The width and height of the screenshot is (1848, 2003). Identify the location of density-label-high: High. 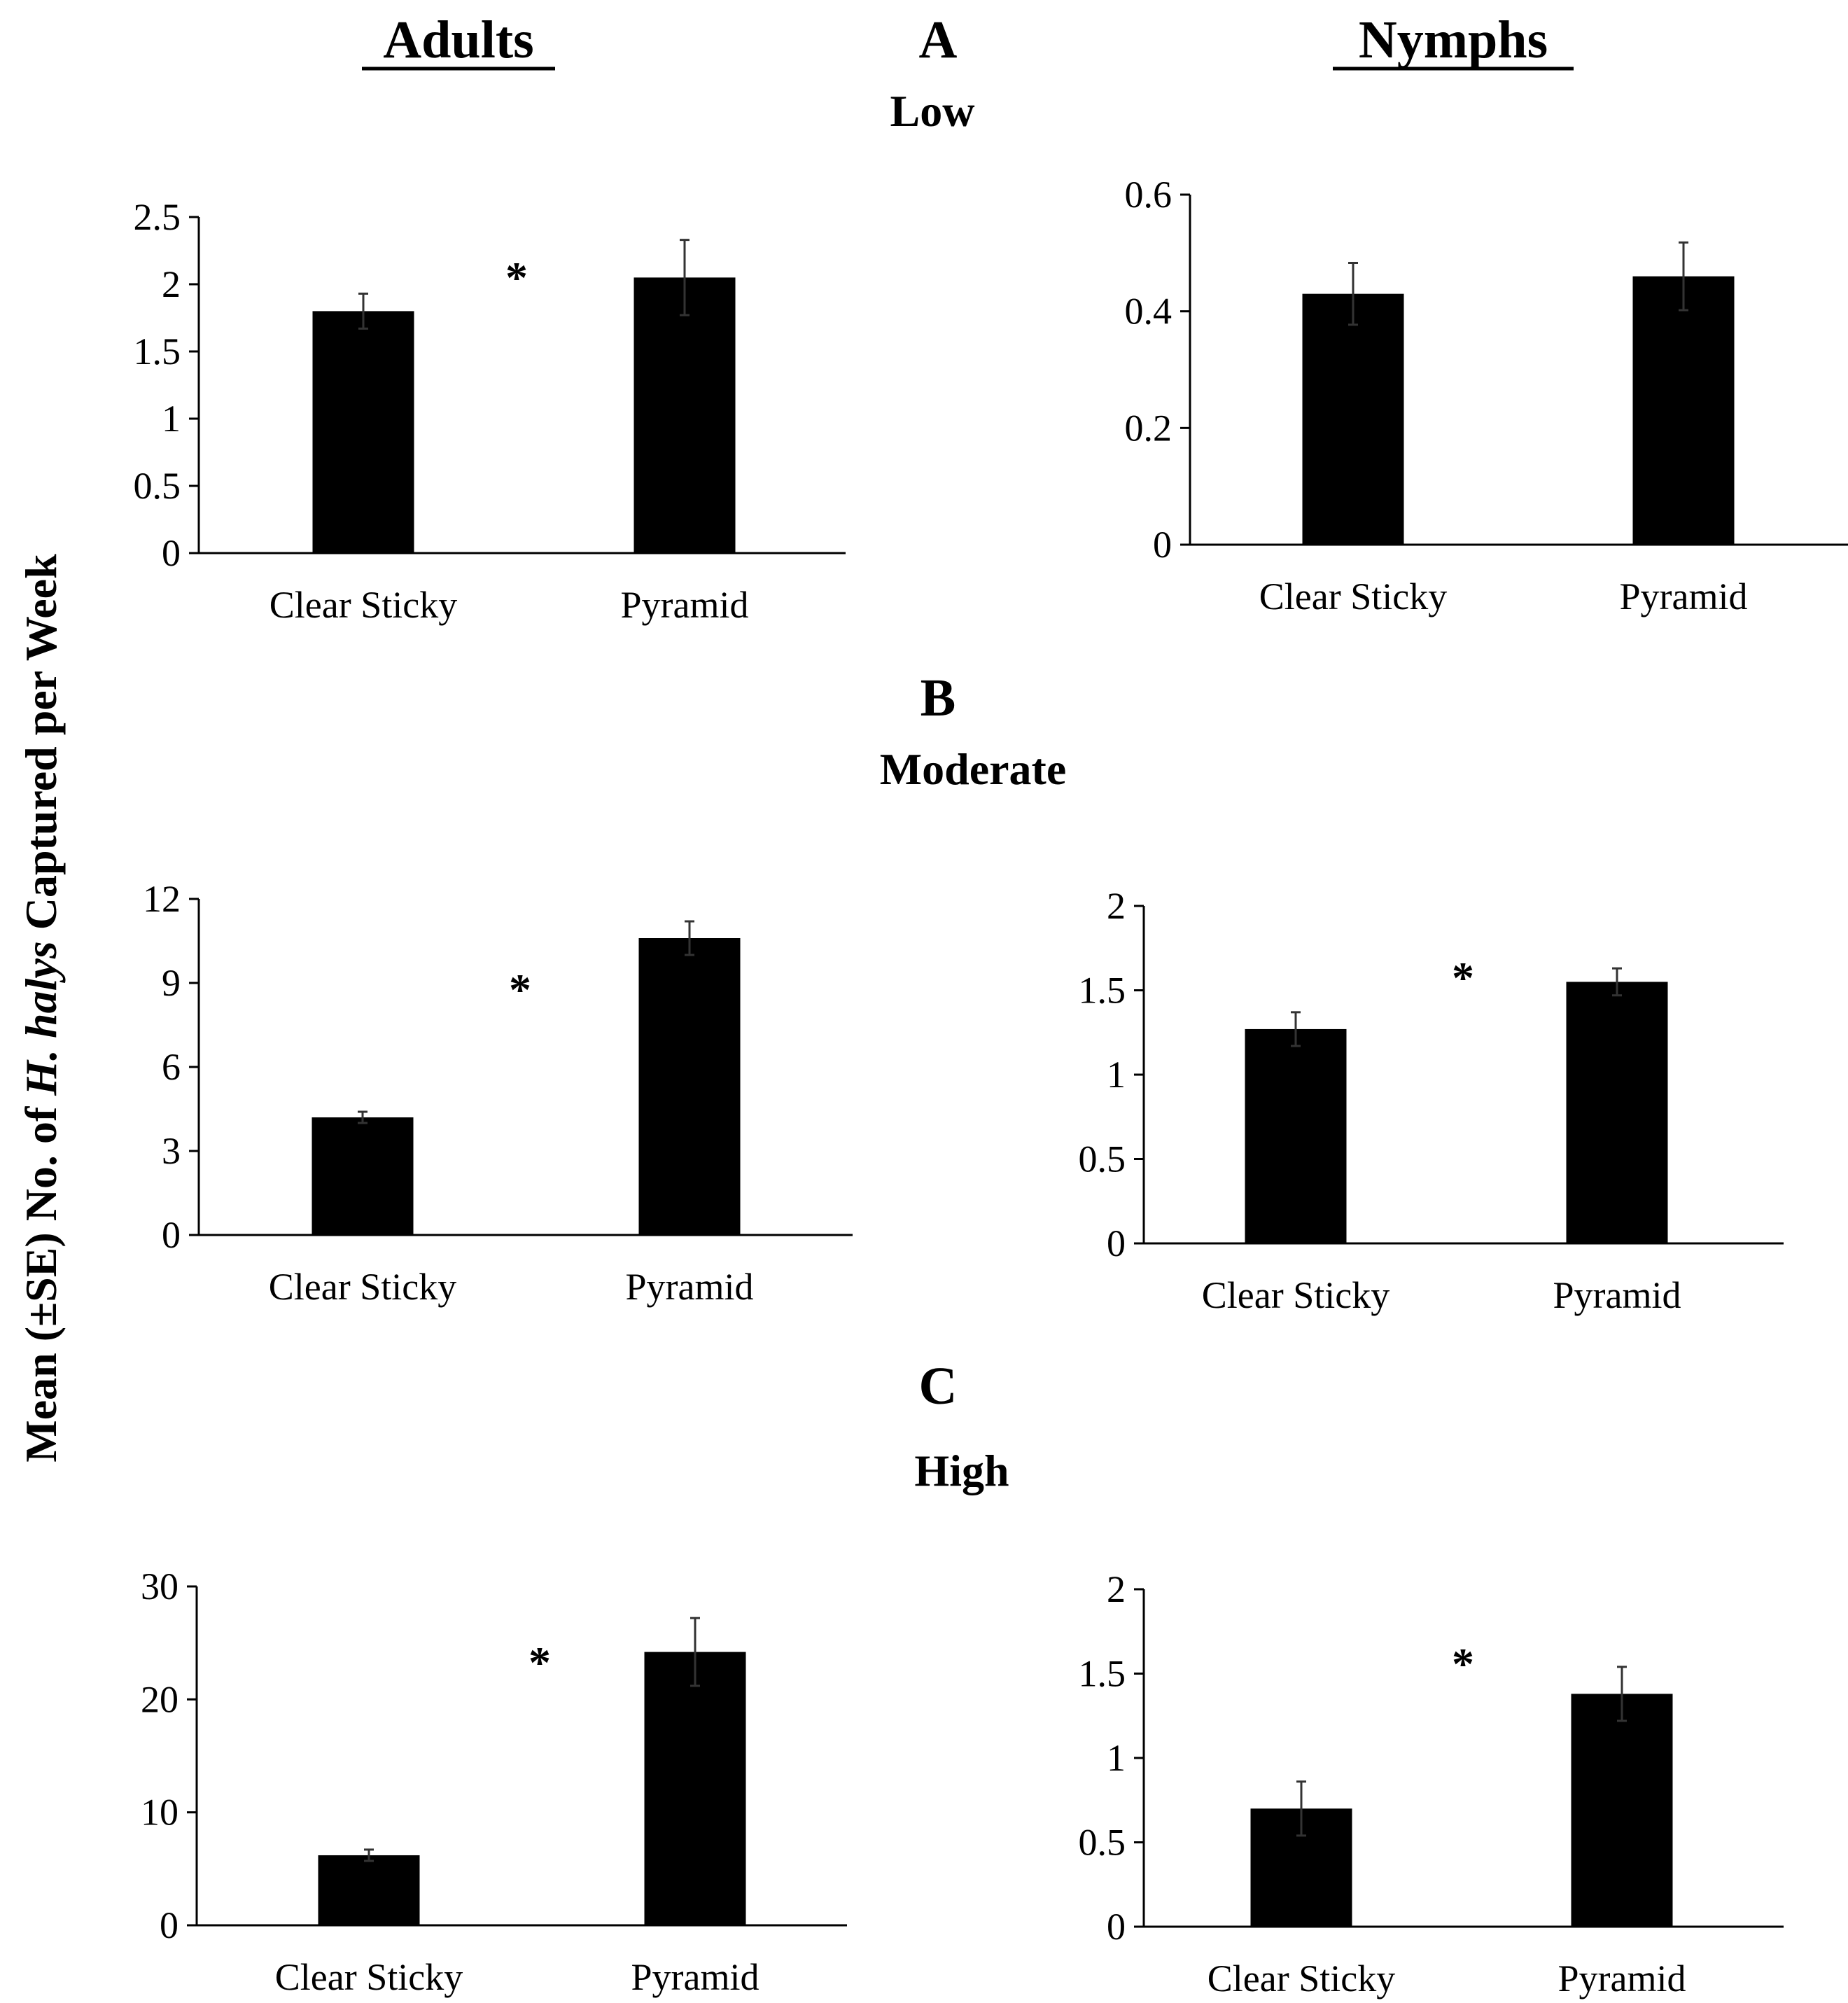
(961, 1470).